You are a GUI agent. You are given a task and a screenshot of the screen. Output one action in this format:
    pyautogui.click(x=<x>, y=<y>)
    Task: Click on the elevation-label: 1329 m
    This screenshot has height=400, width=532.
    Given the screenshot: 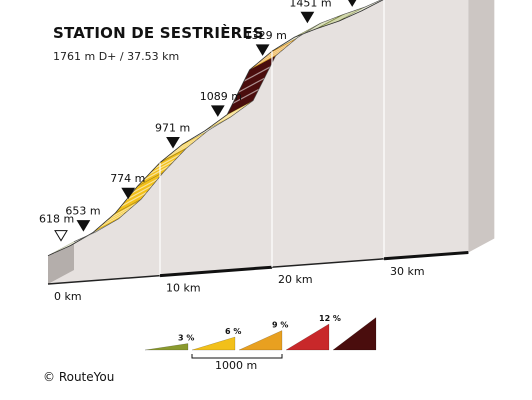 What is the action you would take?
    pyautogui.click(x=266, y=35)
    